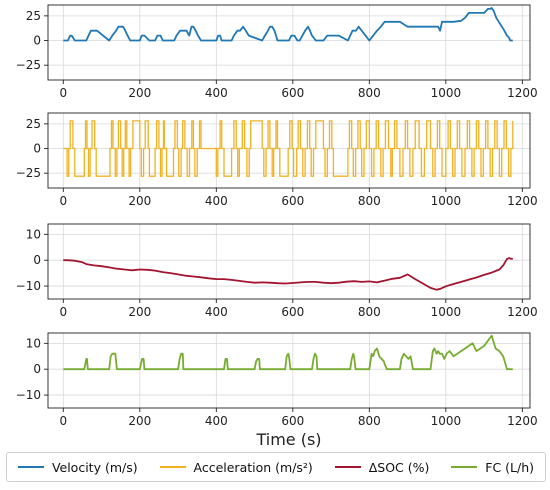  I want to click on x-tick-label-fc: 600, so click(292, 421).